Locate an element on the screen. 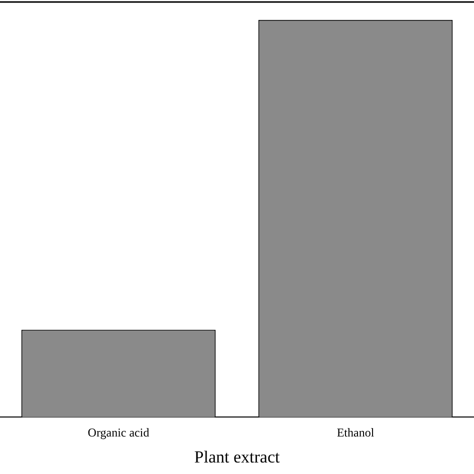 The height and width of the screenshot is (474, 474). x-axis-title: Plant extract is located at coordinates (237, 456).